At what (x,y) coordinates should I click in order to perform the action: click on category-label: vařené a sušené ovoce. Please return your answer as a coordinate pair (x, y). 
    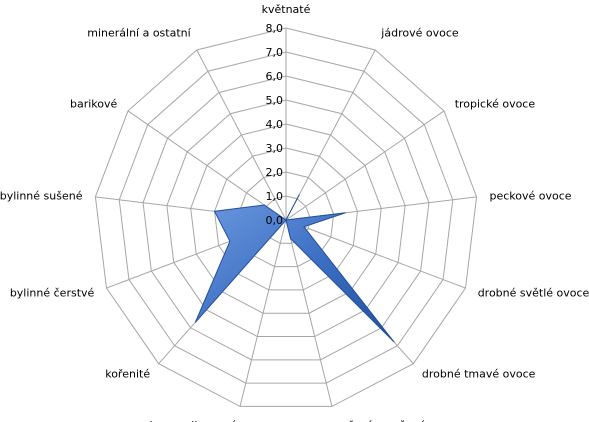
    Looking at the image, I should click on (398, 420).